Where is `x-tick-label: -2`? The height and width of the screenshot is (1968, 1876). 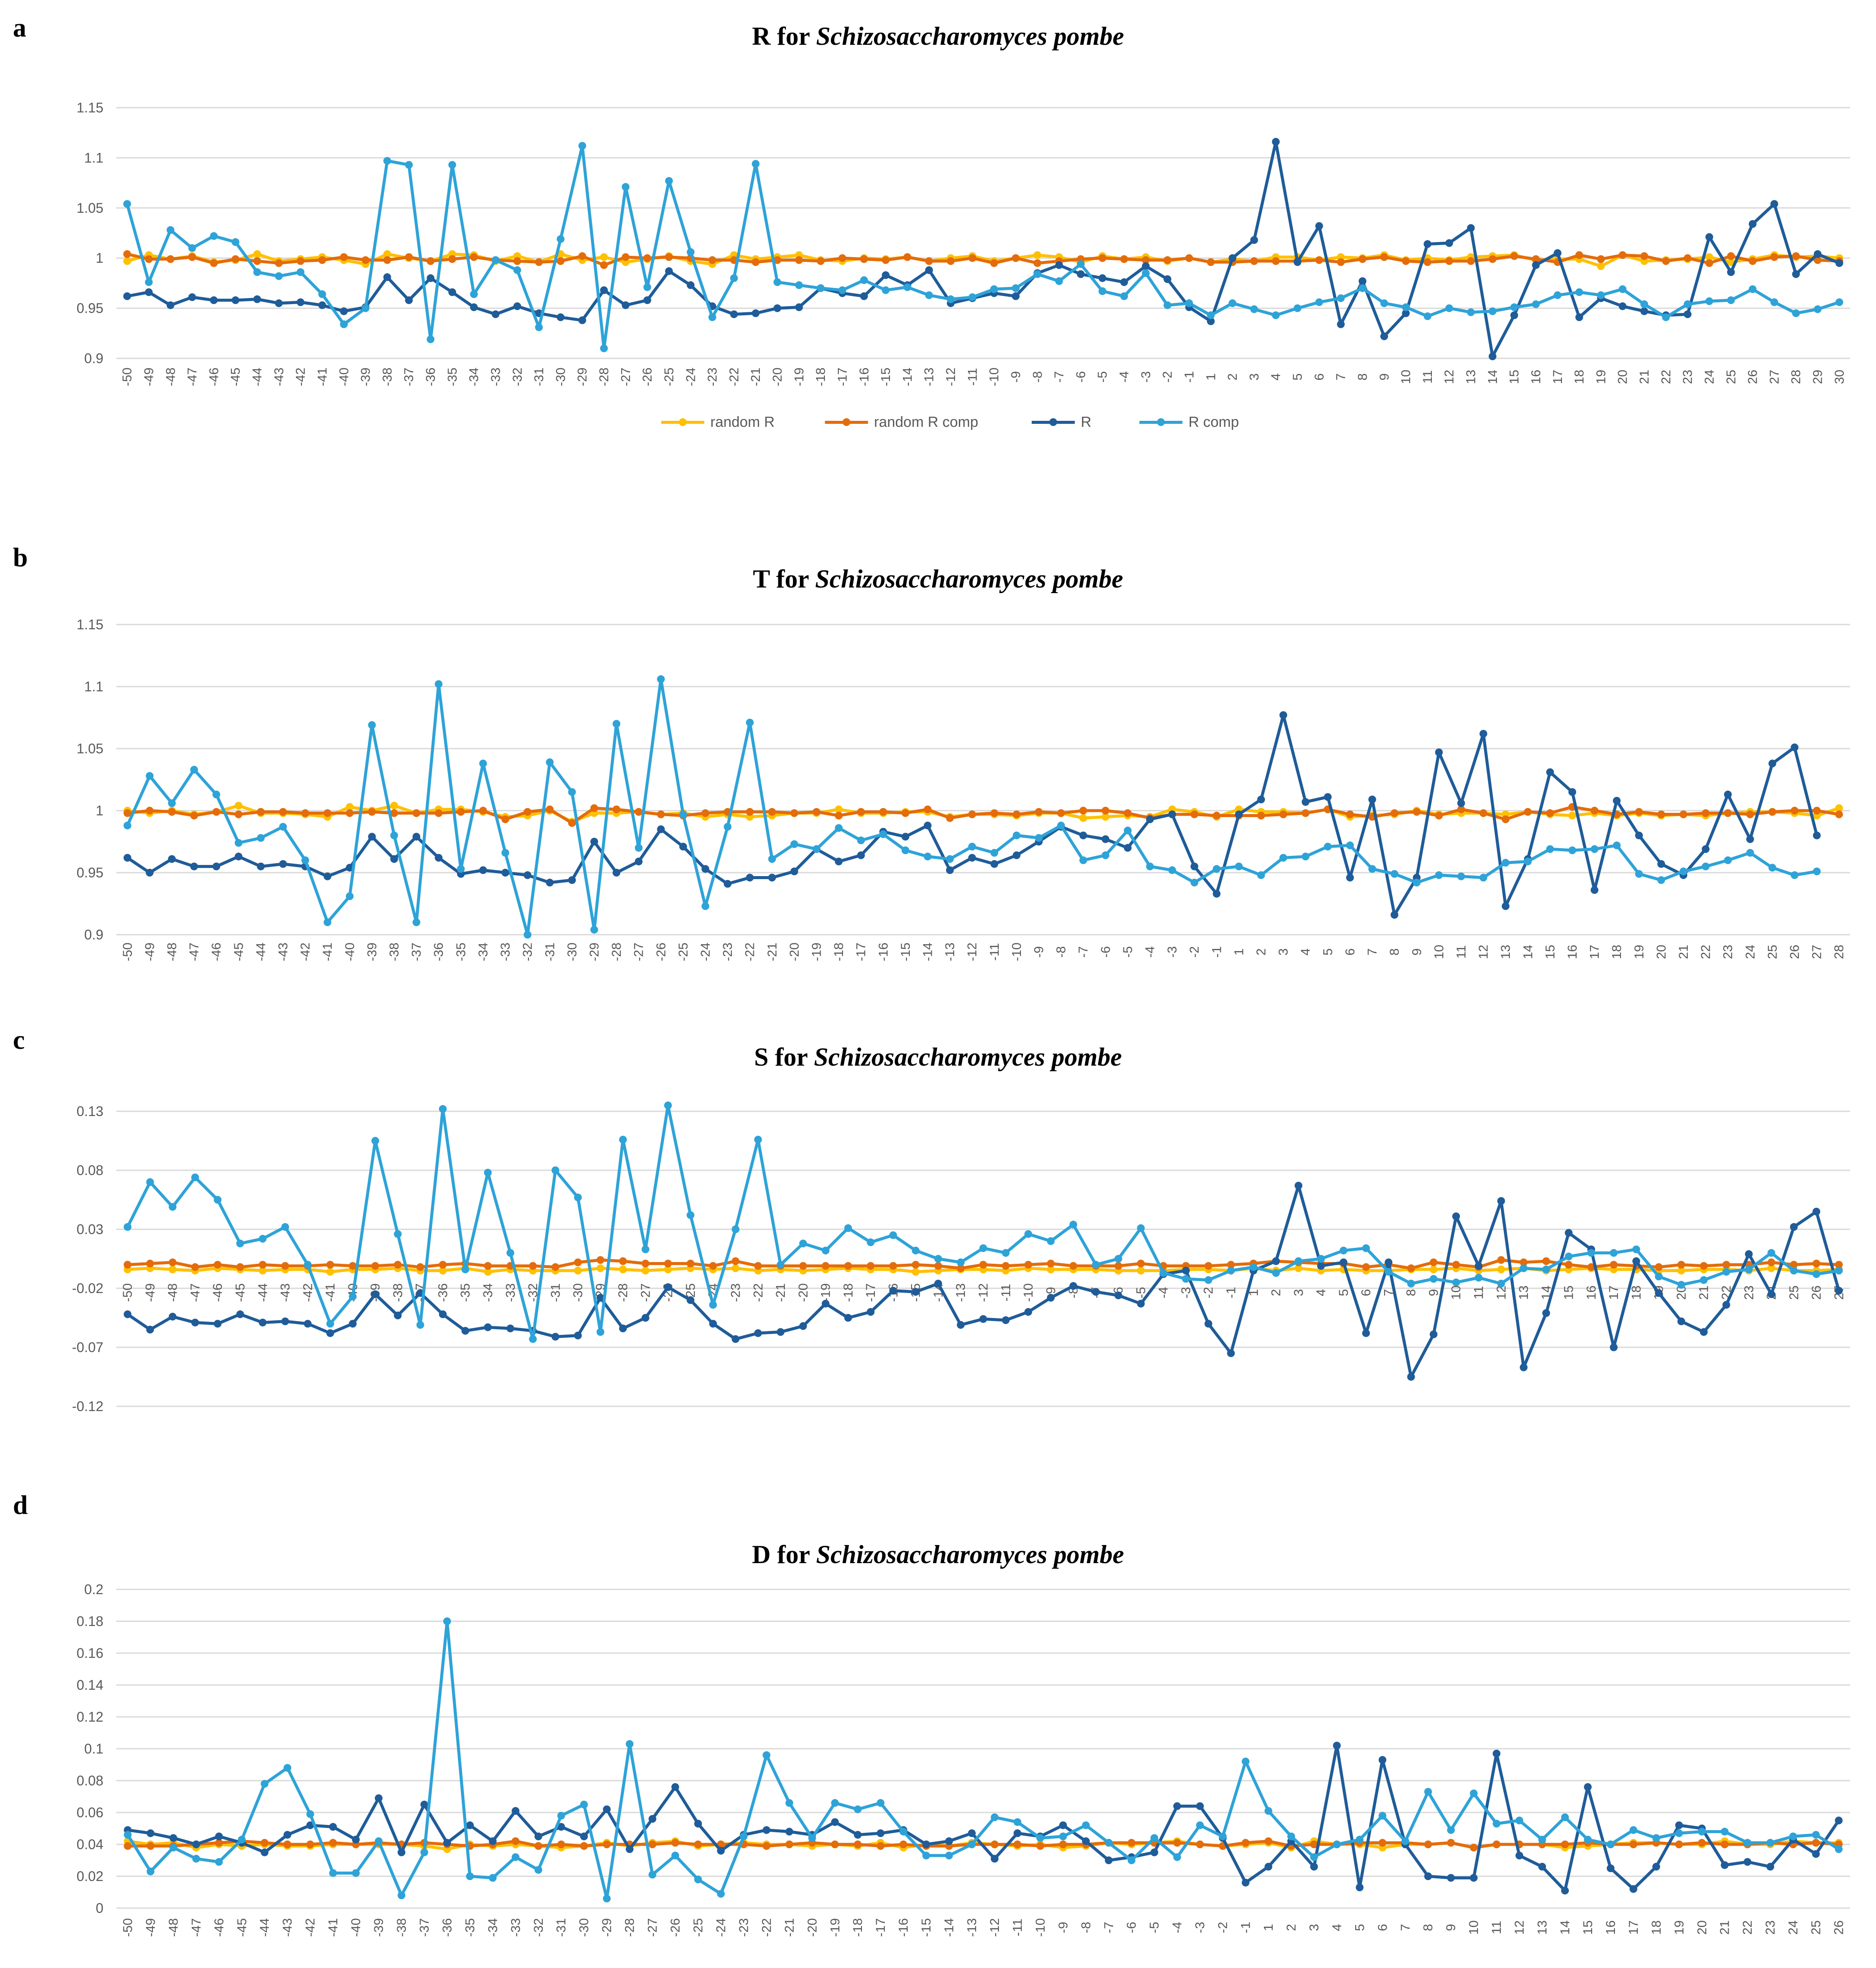
x-tick-label: -2 is located at coordinates (1223, 1928).